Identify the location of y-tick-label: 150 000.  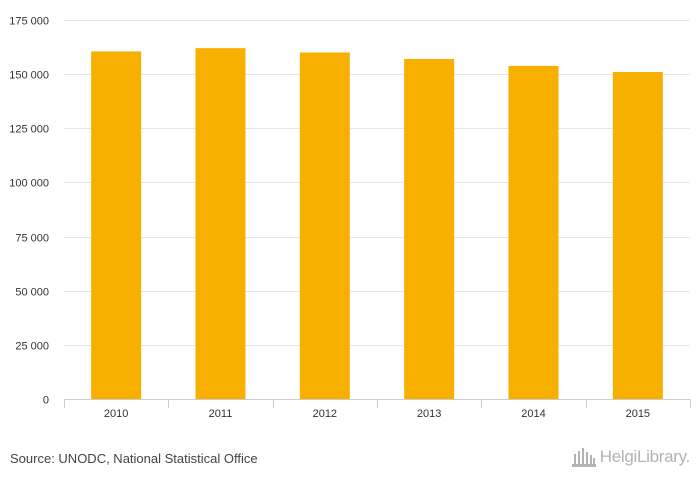
(29, 76).